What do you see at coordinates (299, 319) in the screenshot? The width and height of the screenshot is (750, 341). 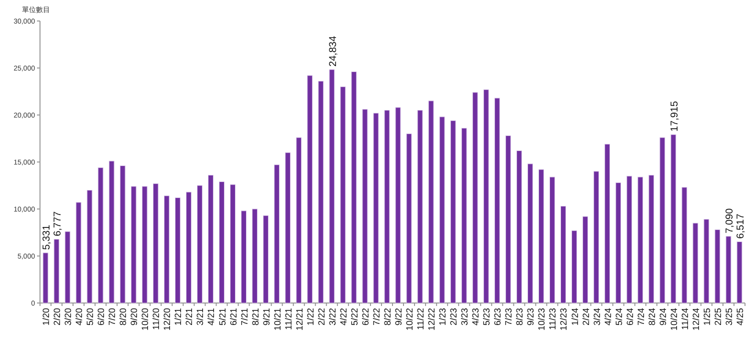 I see `x-tick-label: 12/21` at bounding box center [299, 319].